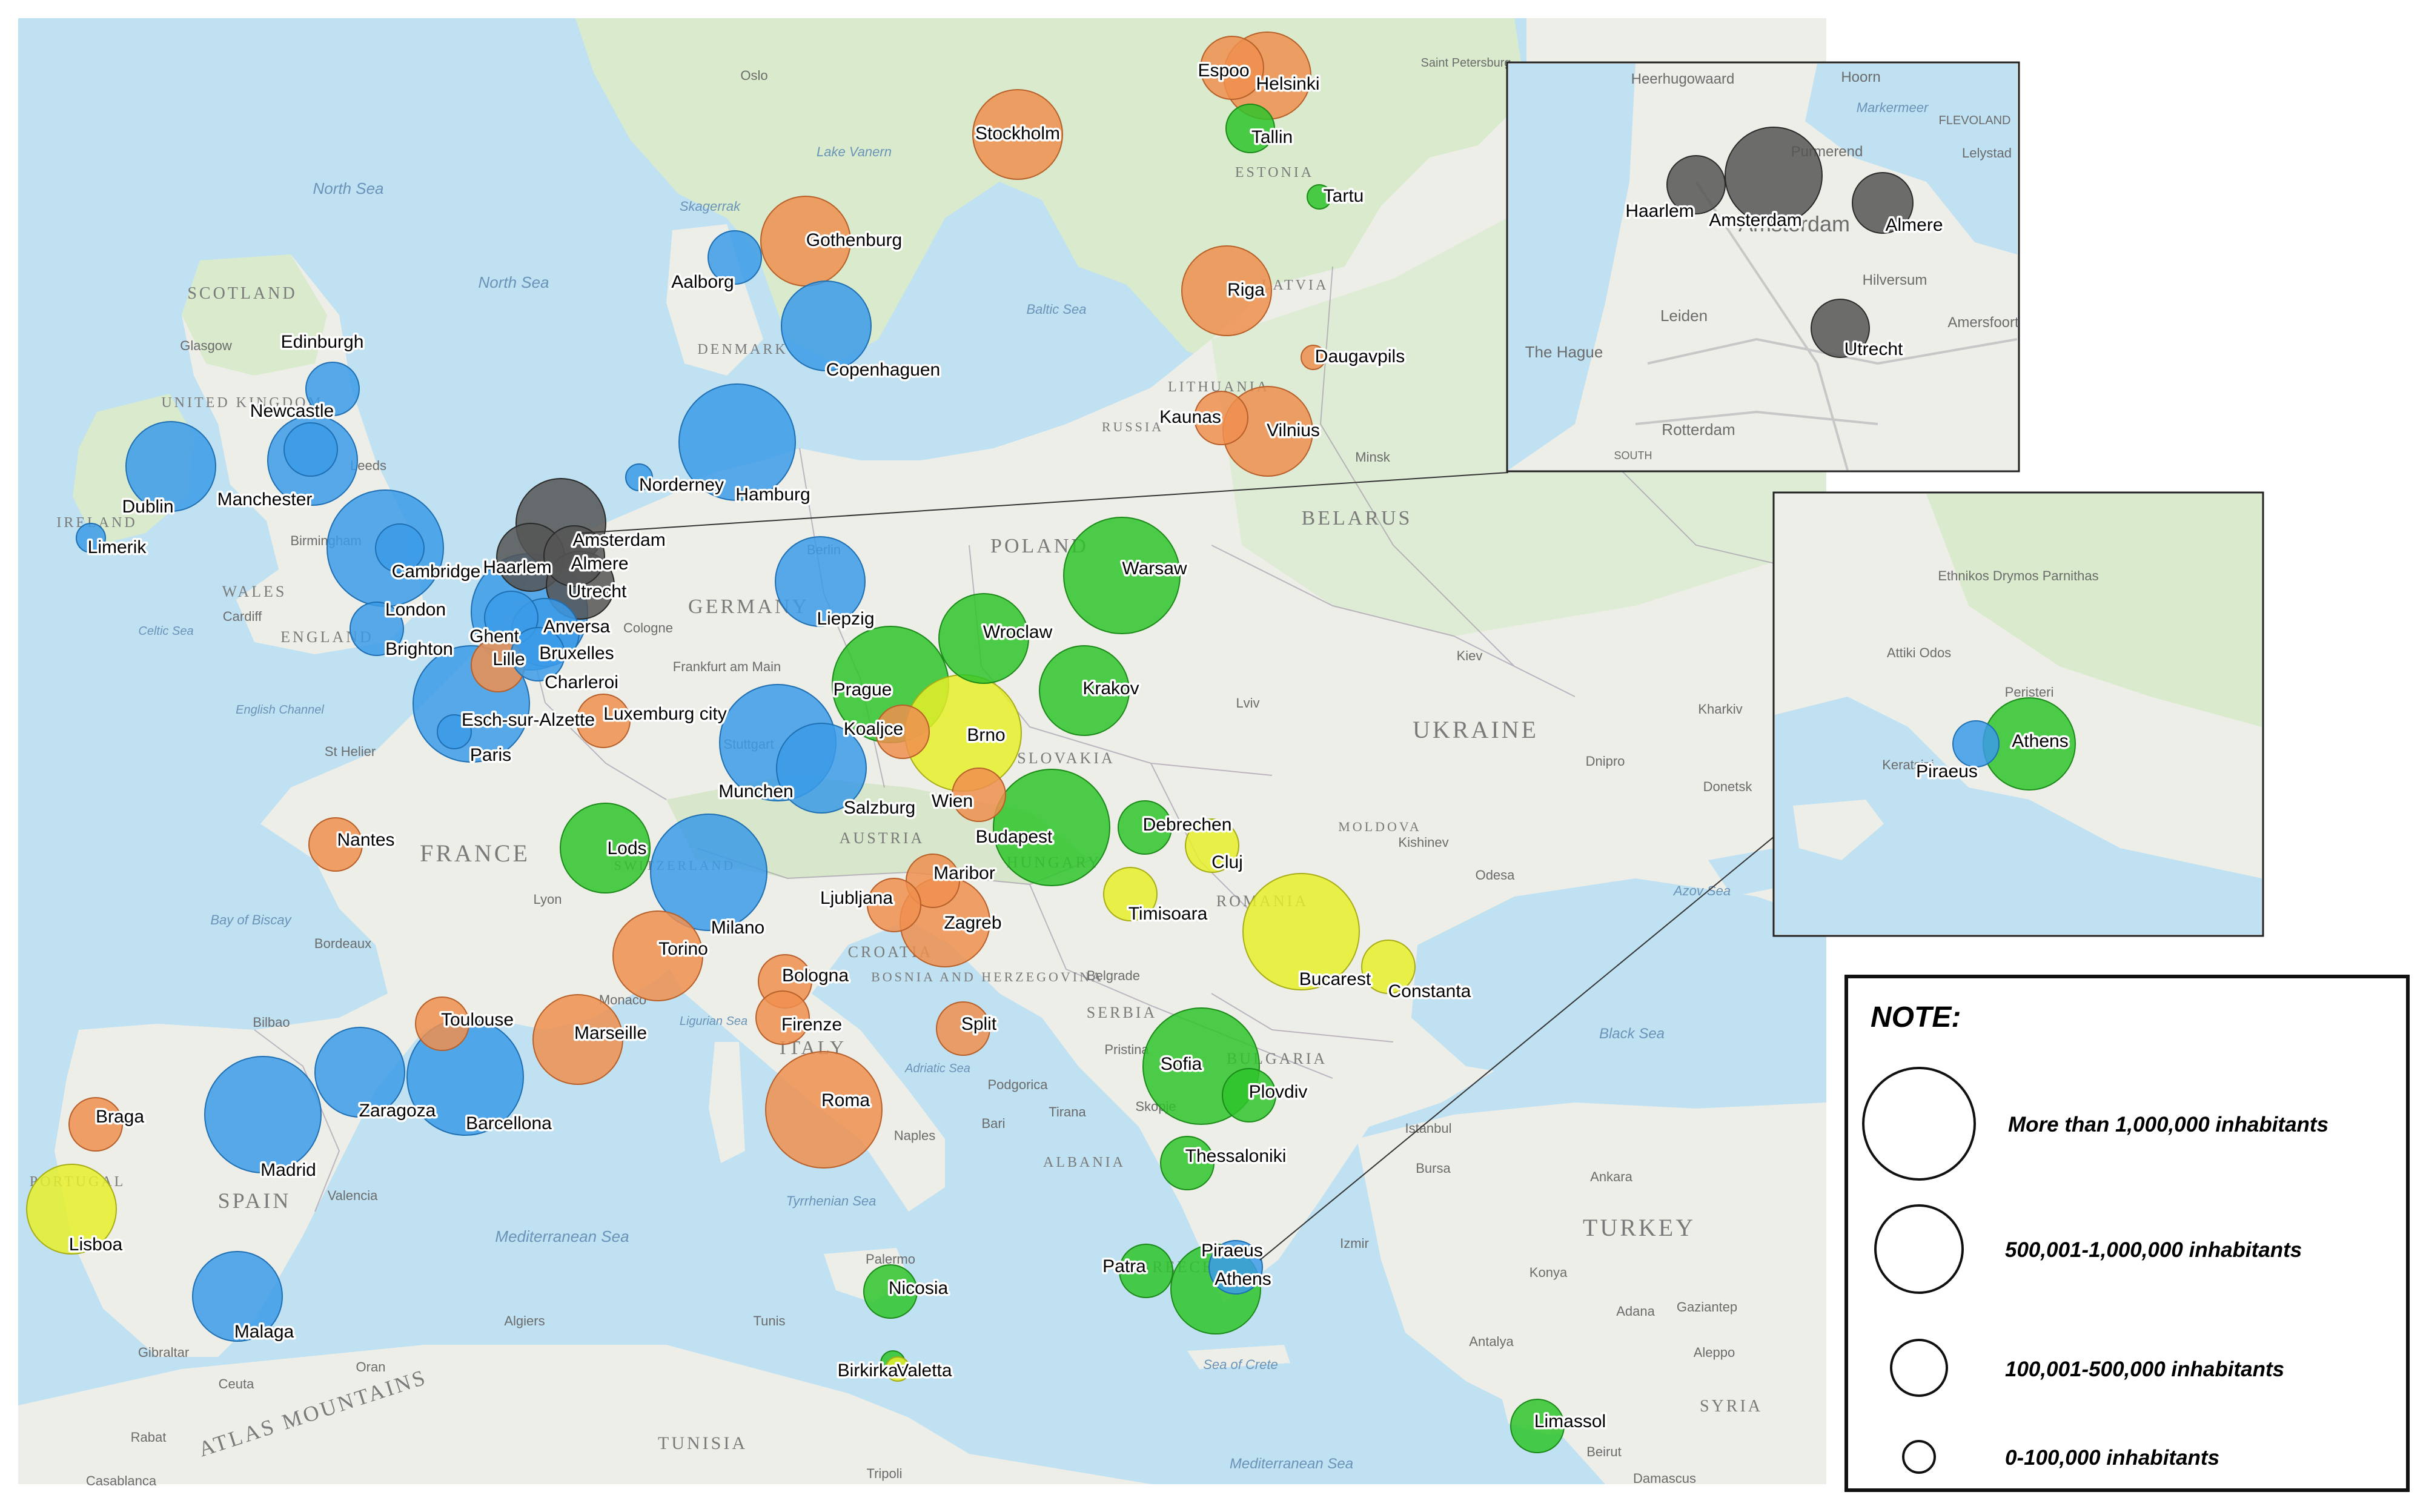 This screenshot has width=2426, height=1512. I want to click on city-bubble-cluj, so click(1212, 845).